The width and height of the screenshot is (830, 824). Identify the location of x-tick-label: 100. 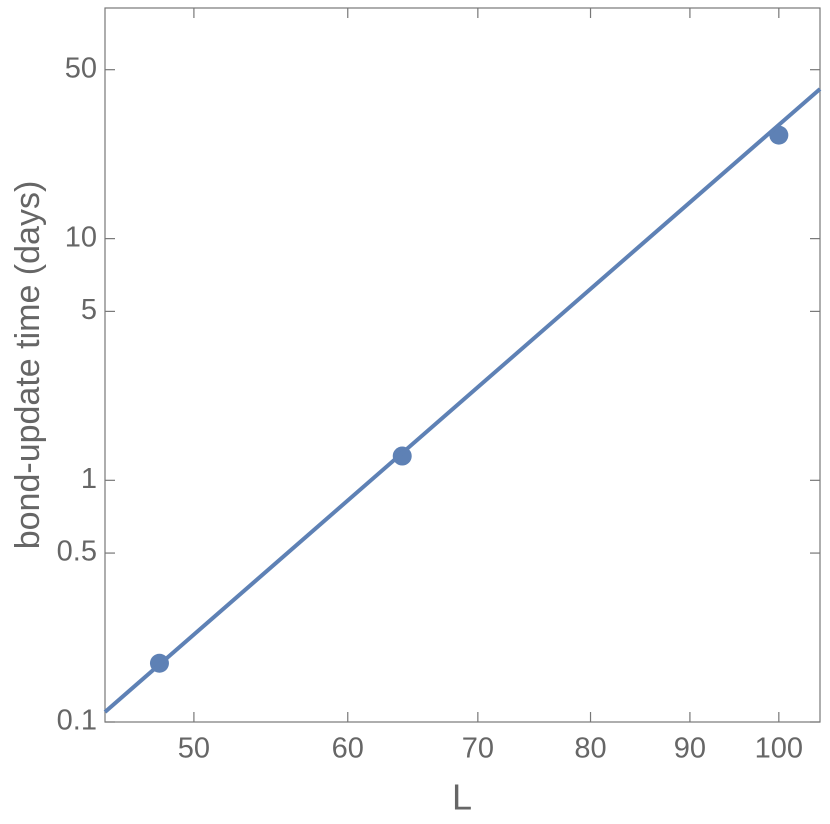
(779, 749).